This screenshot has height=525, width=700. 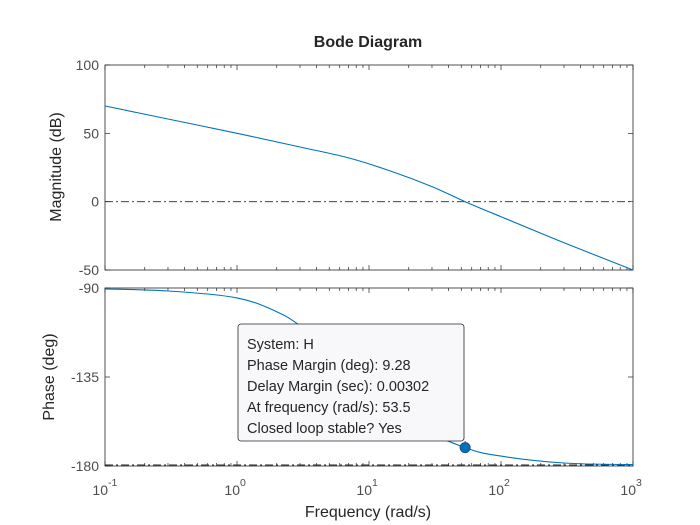 I want to click on phase-margin-marker, so click(x=465, y=448).